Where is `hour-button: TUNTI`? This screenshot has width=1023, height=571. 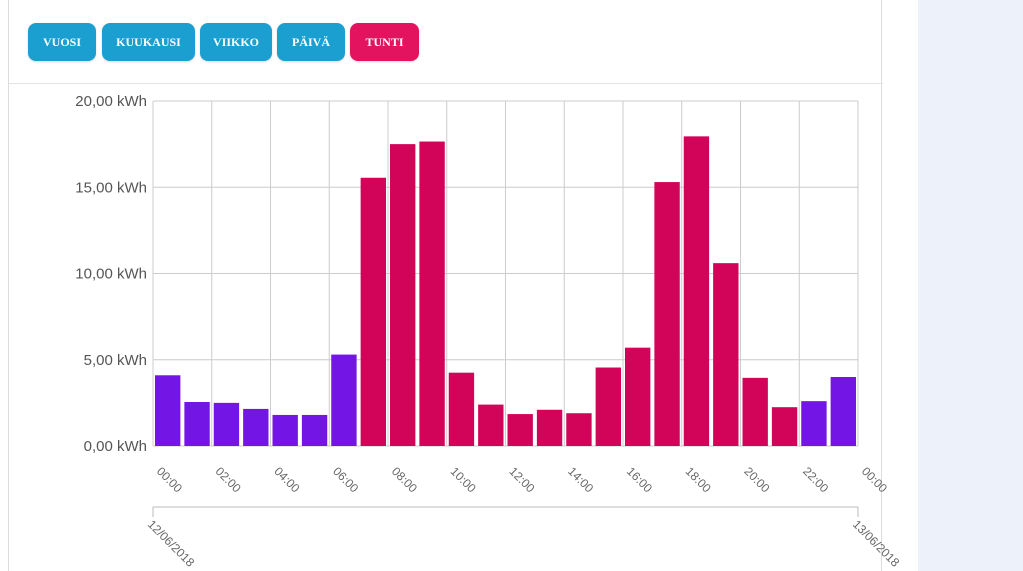
hour-button: TUNTI is located at coordinates (384, 42).